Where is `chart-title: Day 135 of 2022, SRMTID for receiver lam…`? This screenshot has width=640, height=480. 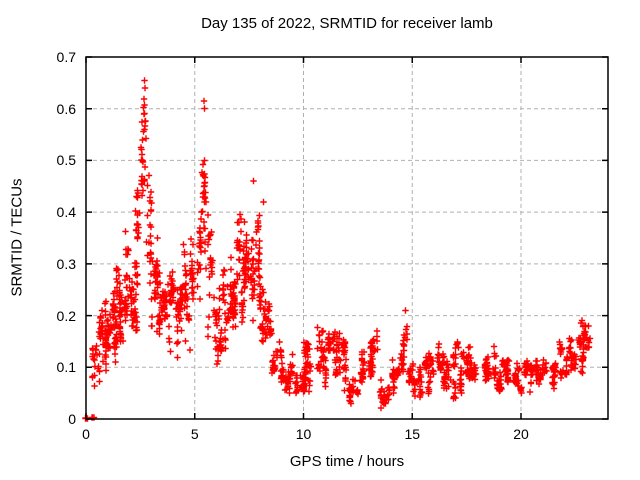
chart-title: Day 135 of 2022, SRMTID for receiver lam… is located at coordinates (347, 23).